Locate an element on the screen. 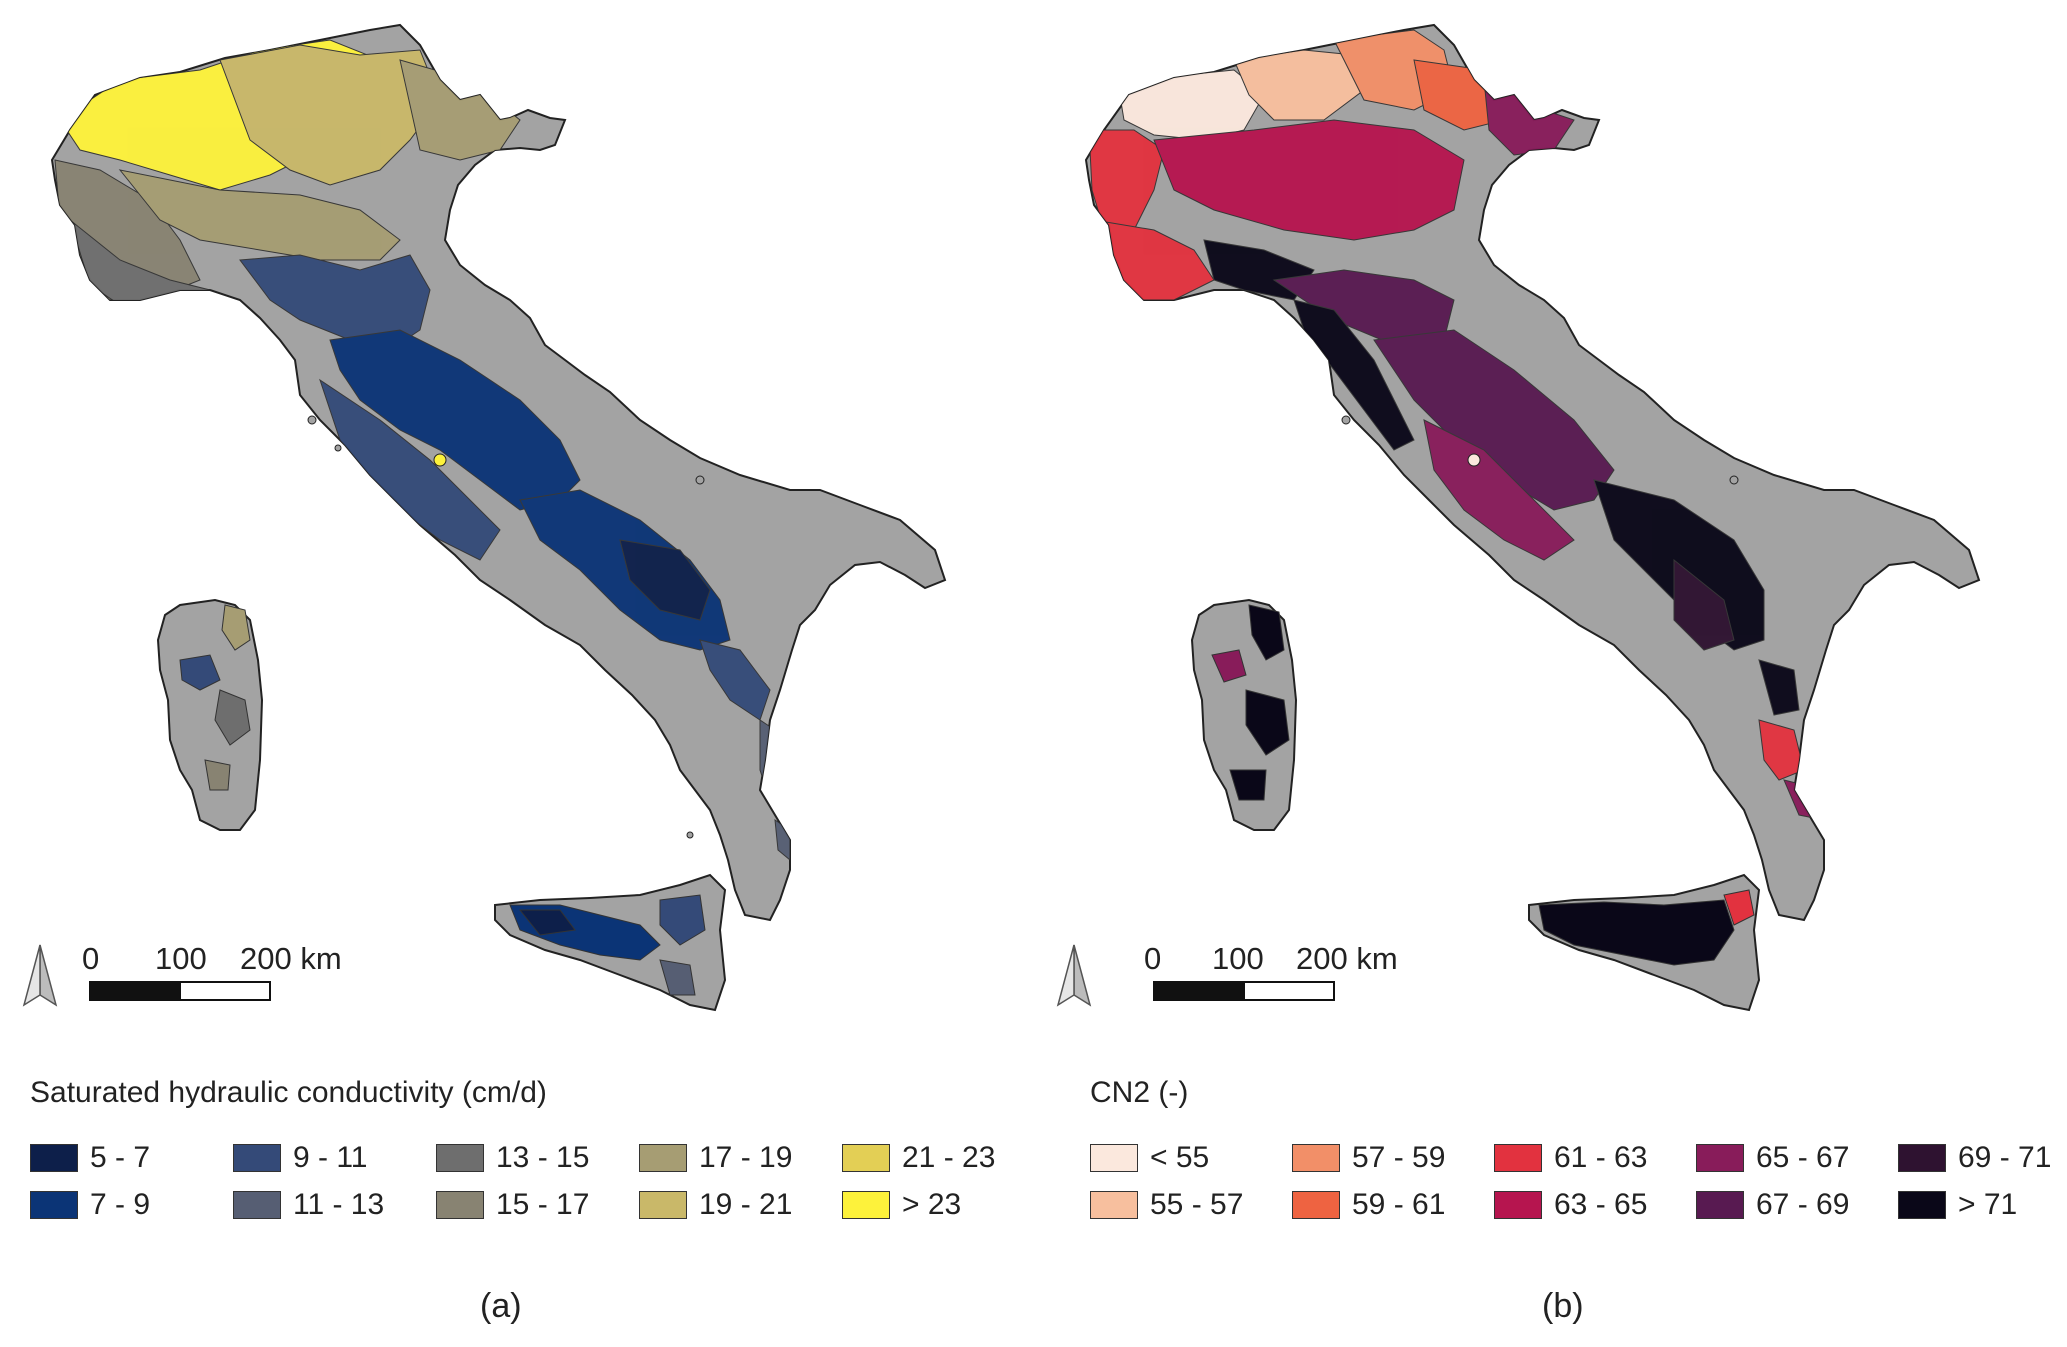  legend-label: 61 - 63 is located at coordinates (1601, 1157).